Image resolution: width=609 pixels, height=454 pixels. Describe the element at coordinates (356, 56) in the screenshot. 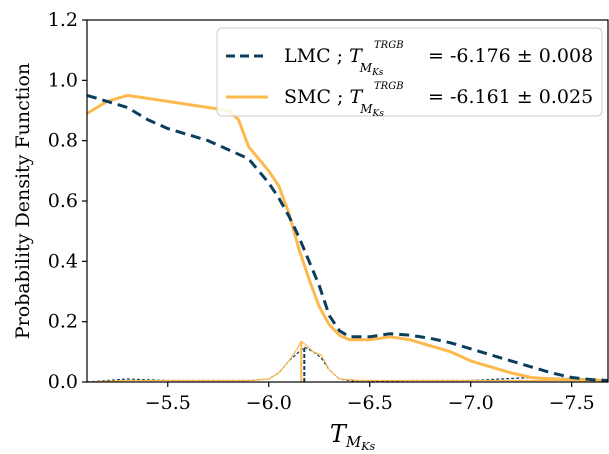

I see `legend-lmc-sym-base: T` at that location.